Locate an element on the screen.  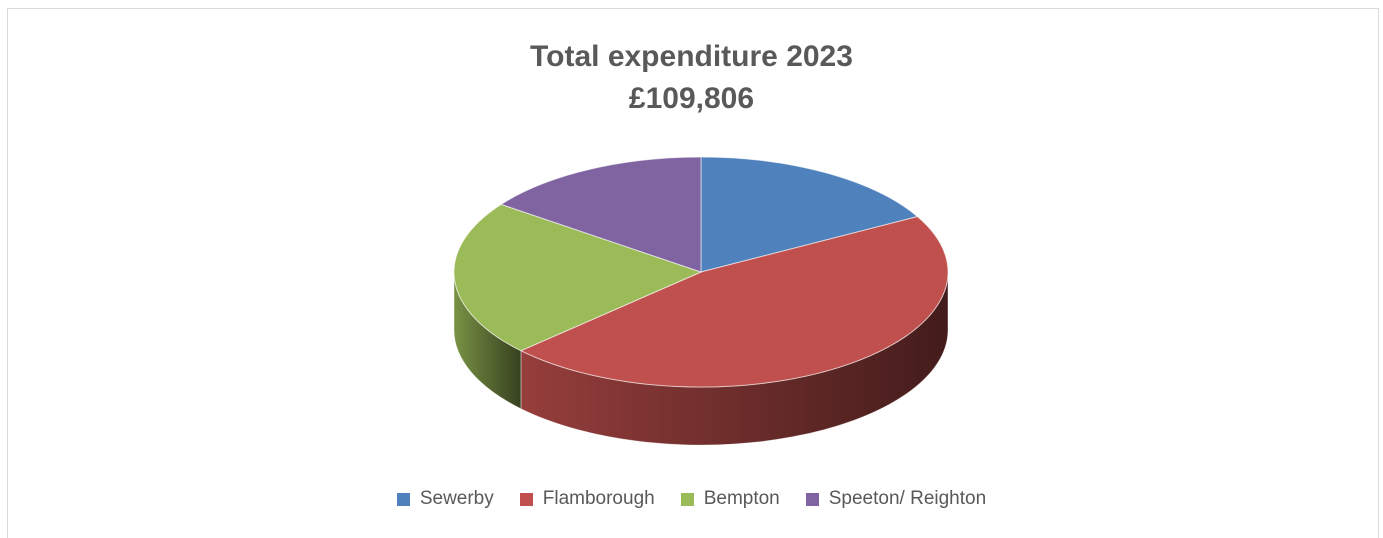
legend-item-bempton: Bempton is located at coordinates (730, 499).